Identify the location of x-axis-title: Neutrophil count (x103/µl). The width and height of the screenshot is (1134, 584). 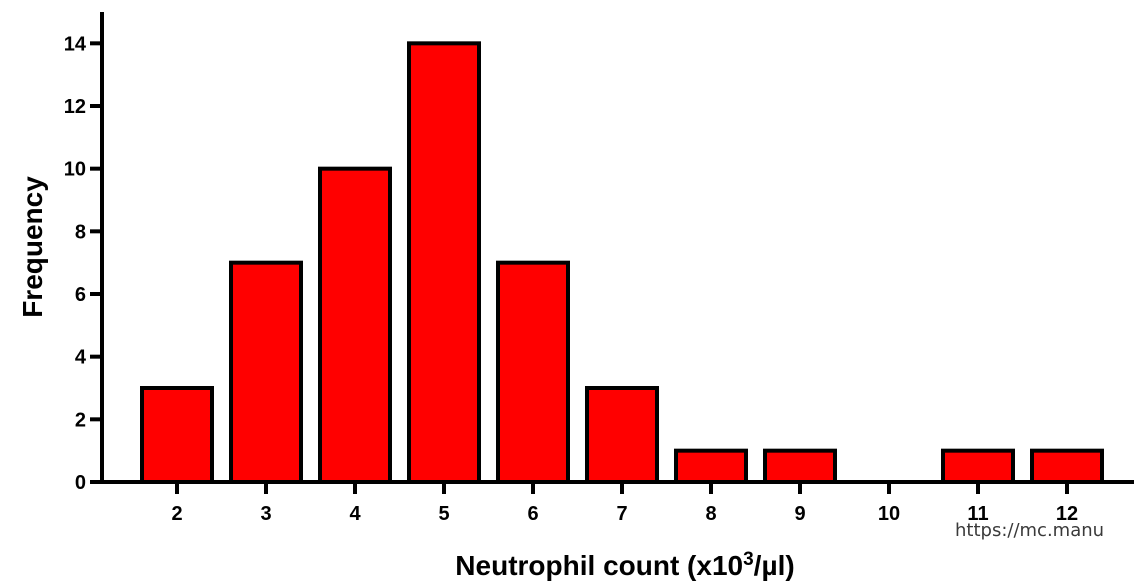
(624, 565).